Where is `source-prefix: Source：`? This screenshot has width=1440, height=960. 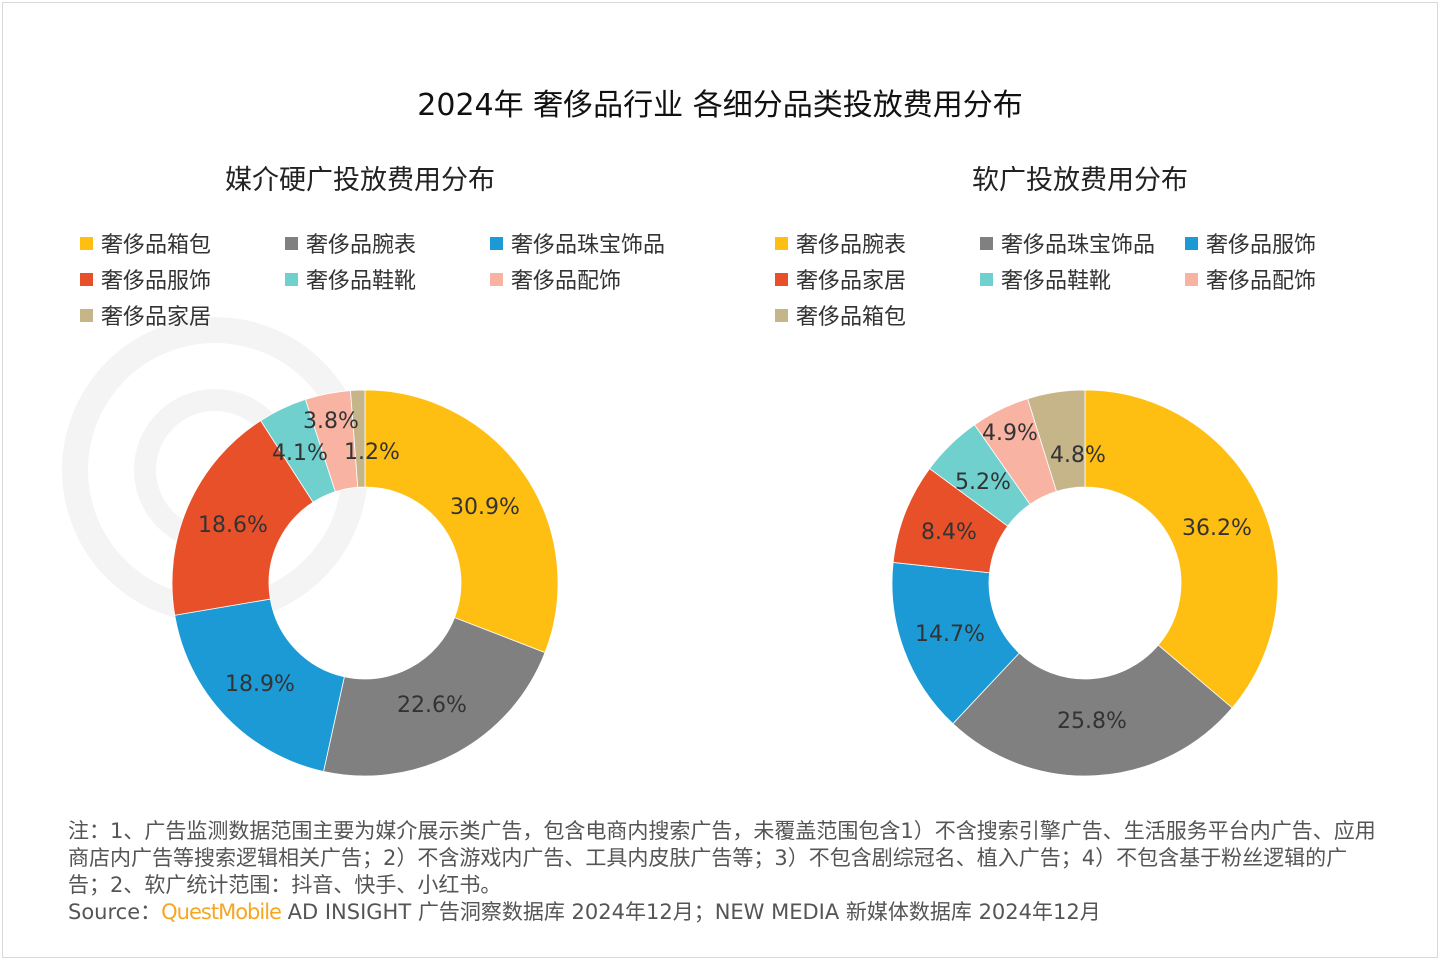 source-prefix: Source： is located at coordinates (115, 912).